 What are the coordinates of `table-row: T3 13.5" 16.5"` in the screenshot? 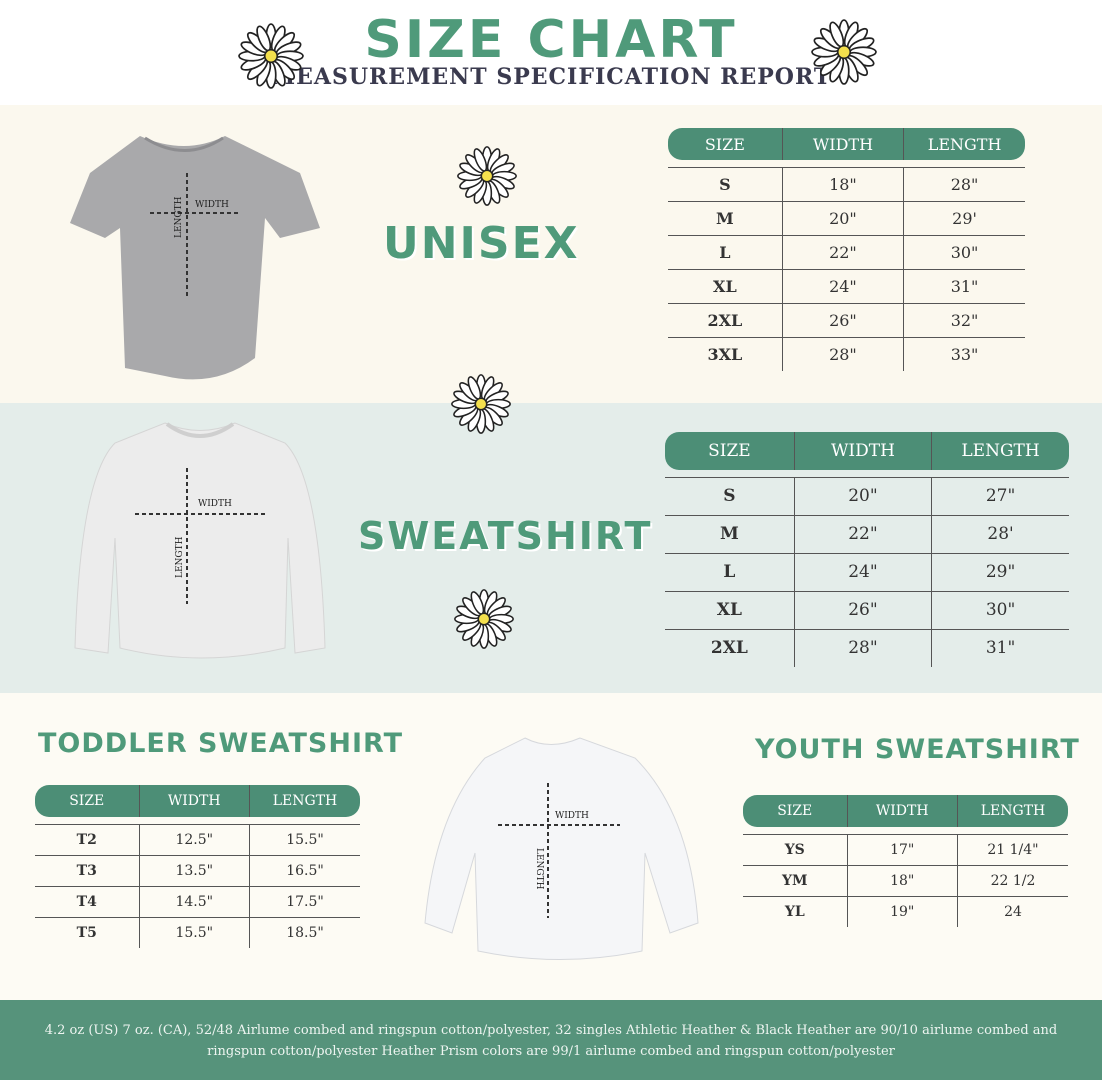 It's located at (197, 870).